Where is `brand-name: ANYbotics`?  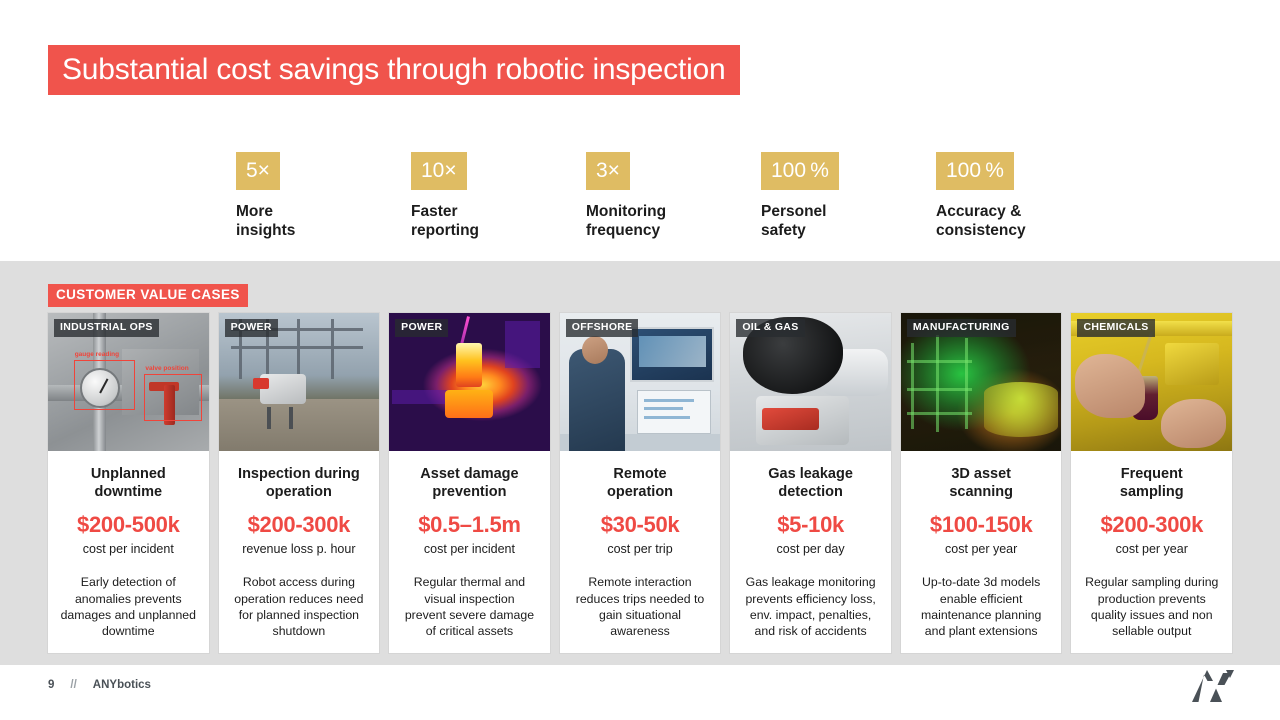 brand-name: ANYbotics is located at coordinates (121, 685).